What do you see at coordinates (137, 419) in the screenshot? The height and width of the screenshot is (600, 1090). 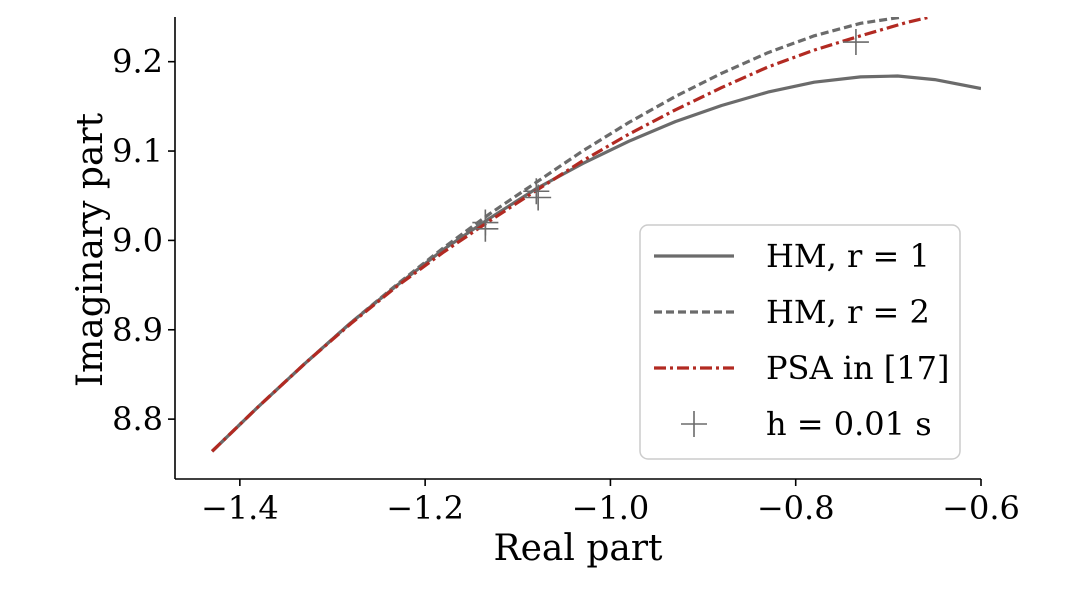 I see `y-tick-label: 8.8` at bounding box center [137, 419].